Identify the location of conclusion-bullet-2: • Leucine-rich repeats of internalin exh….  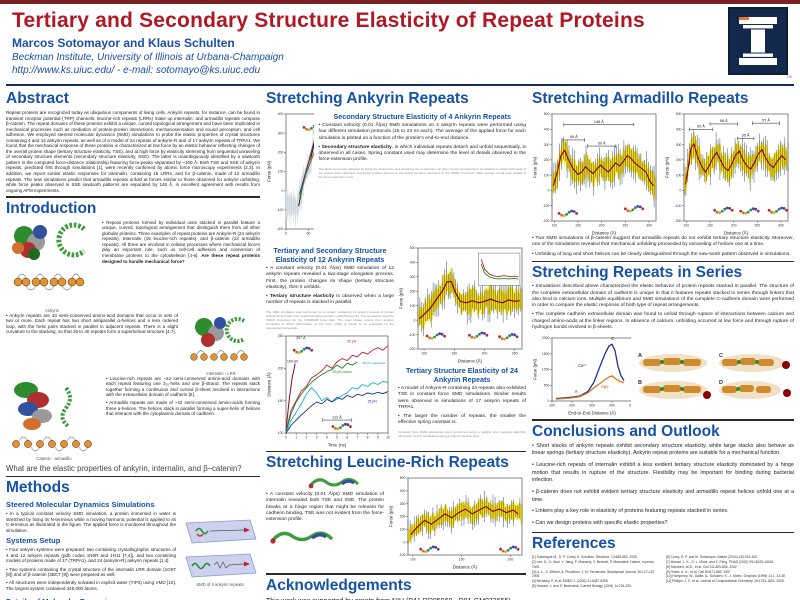
(663, 473).